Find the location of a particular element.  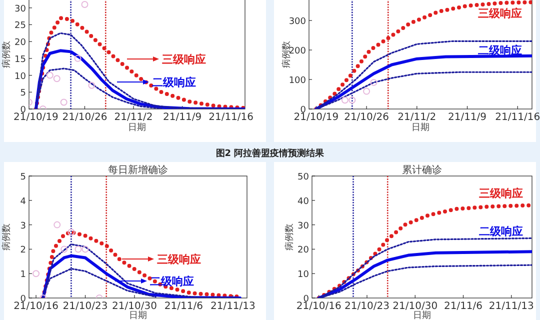

y-tick-label: 300 is located at coordinates (297, 22).